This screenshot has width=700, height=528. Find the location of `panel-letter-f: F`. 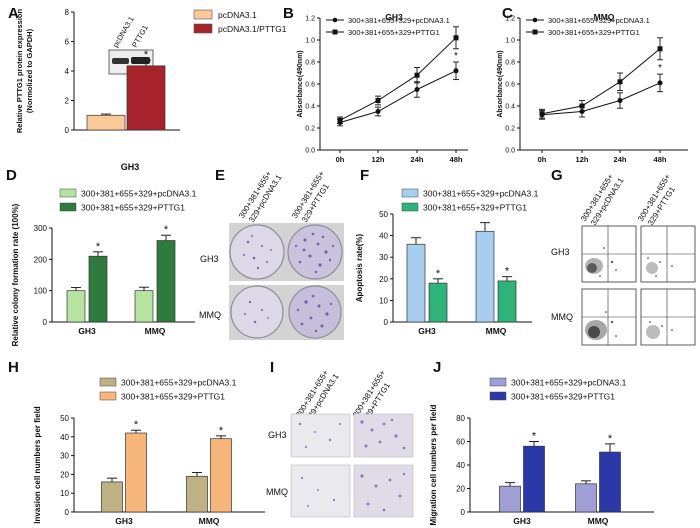

panel-letter-f: F is located at coordinates (364, 175).